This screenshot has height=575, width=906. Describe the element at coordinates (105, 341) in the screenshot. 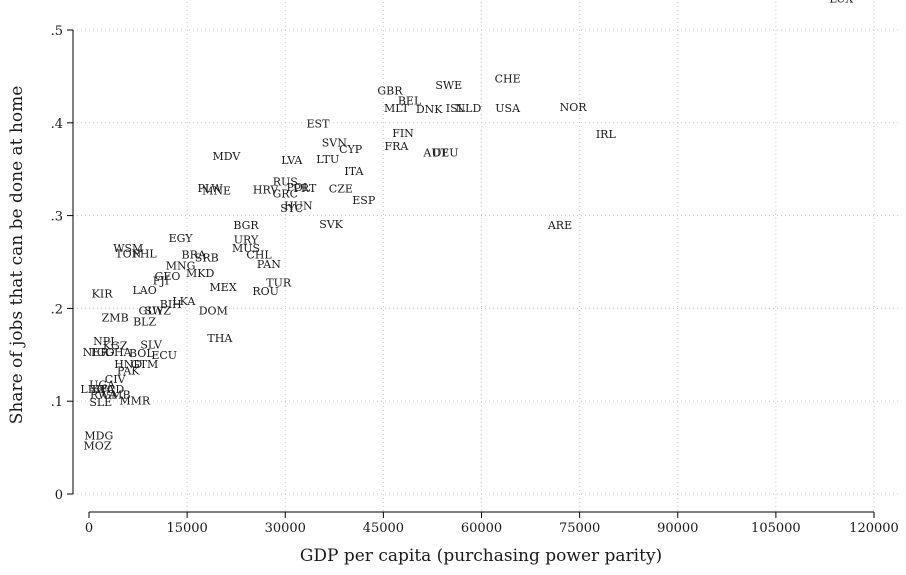

I see `point-npl: NPL` at that location.